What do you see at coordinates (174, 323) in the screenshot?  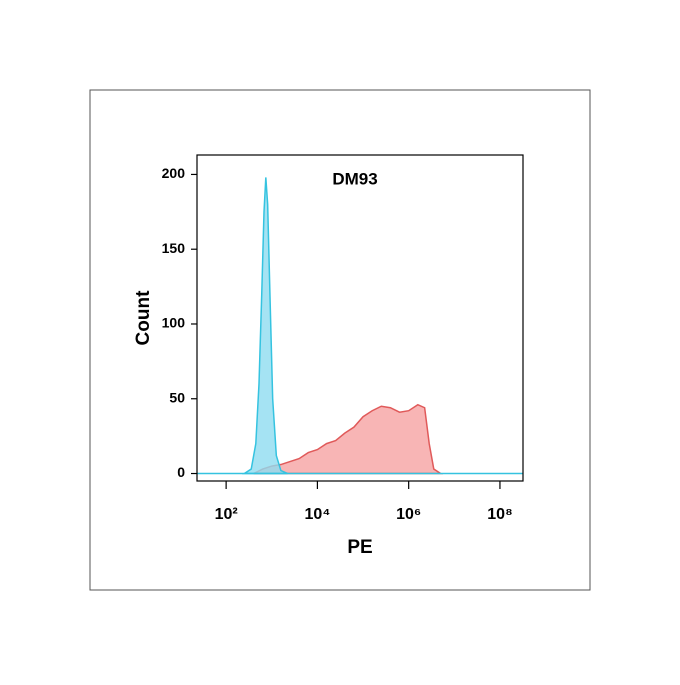 I see `y-tick-label: 100` at bounding box center [174, 323].